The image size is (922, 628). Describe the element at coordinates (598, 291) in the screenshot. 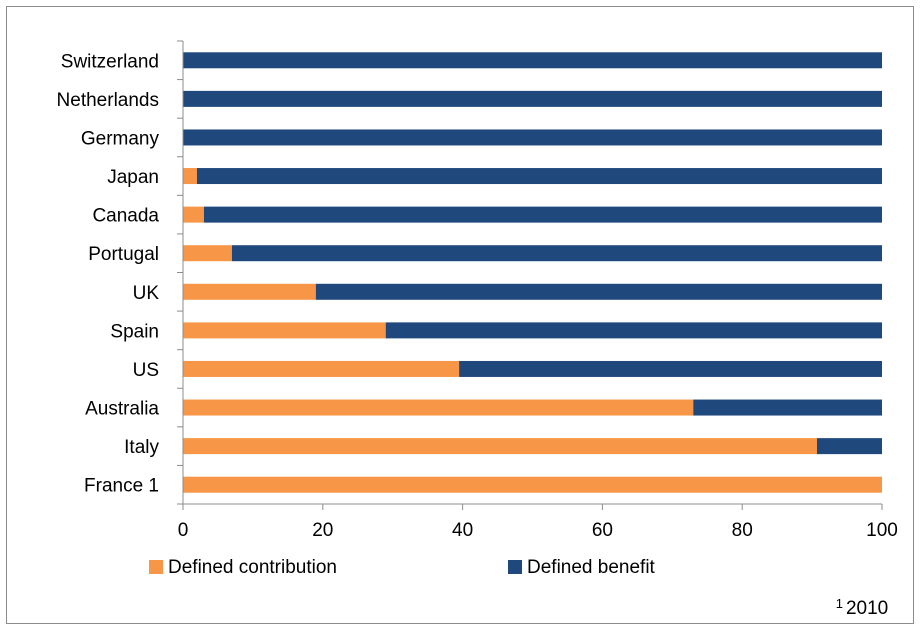

I see `bar-defined-benefit-uk` at that location.